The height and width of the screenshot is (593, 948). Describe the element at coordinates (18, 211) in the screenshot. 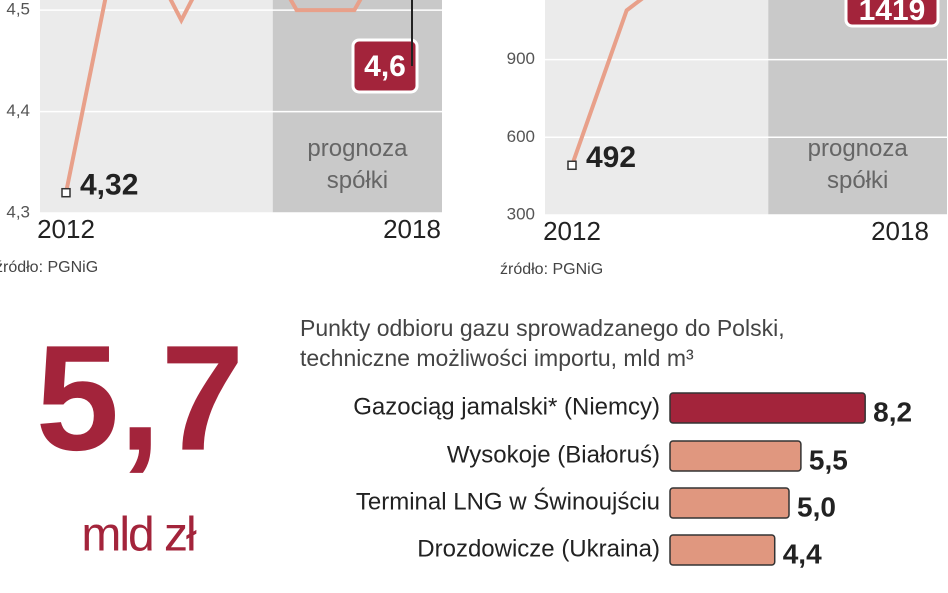

I see `y-tick-label: 4,3` at that location.